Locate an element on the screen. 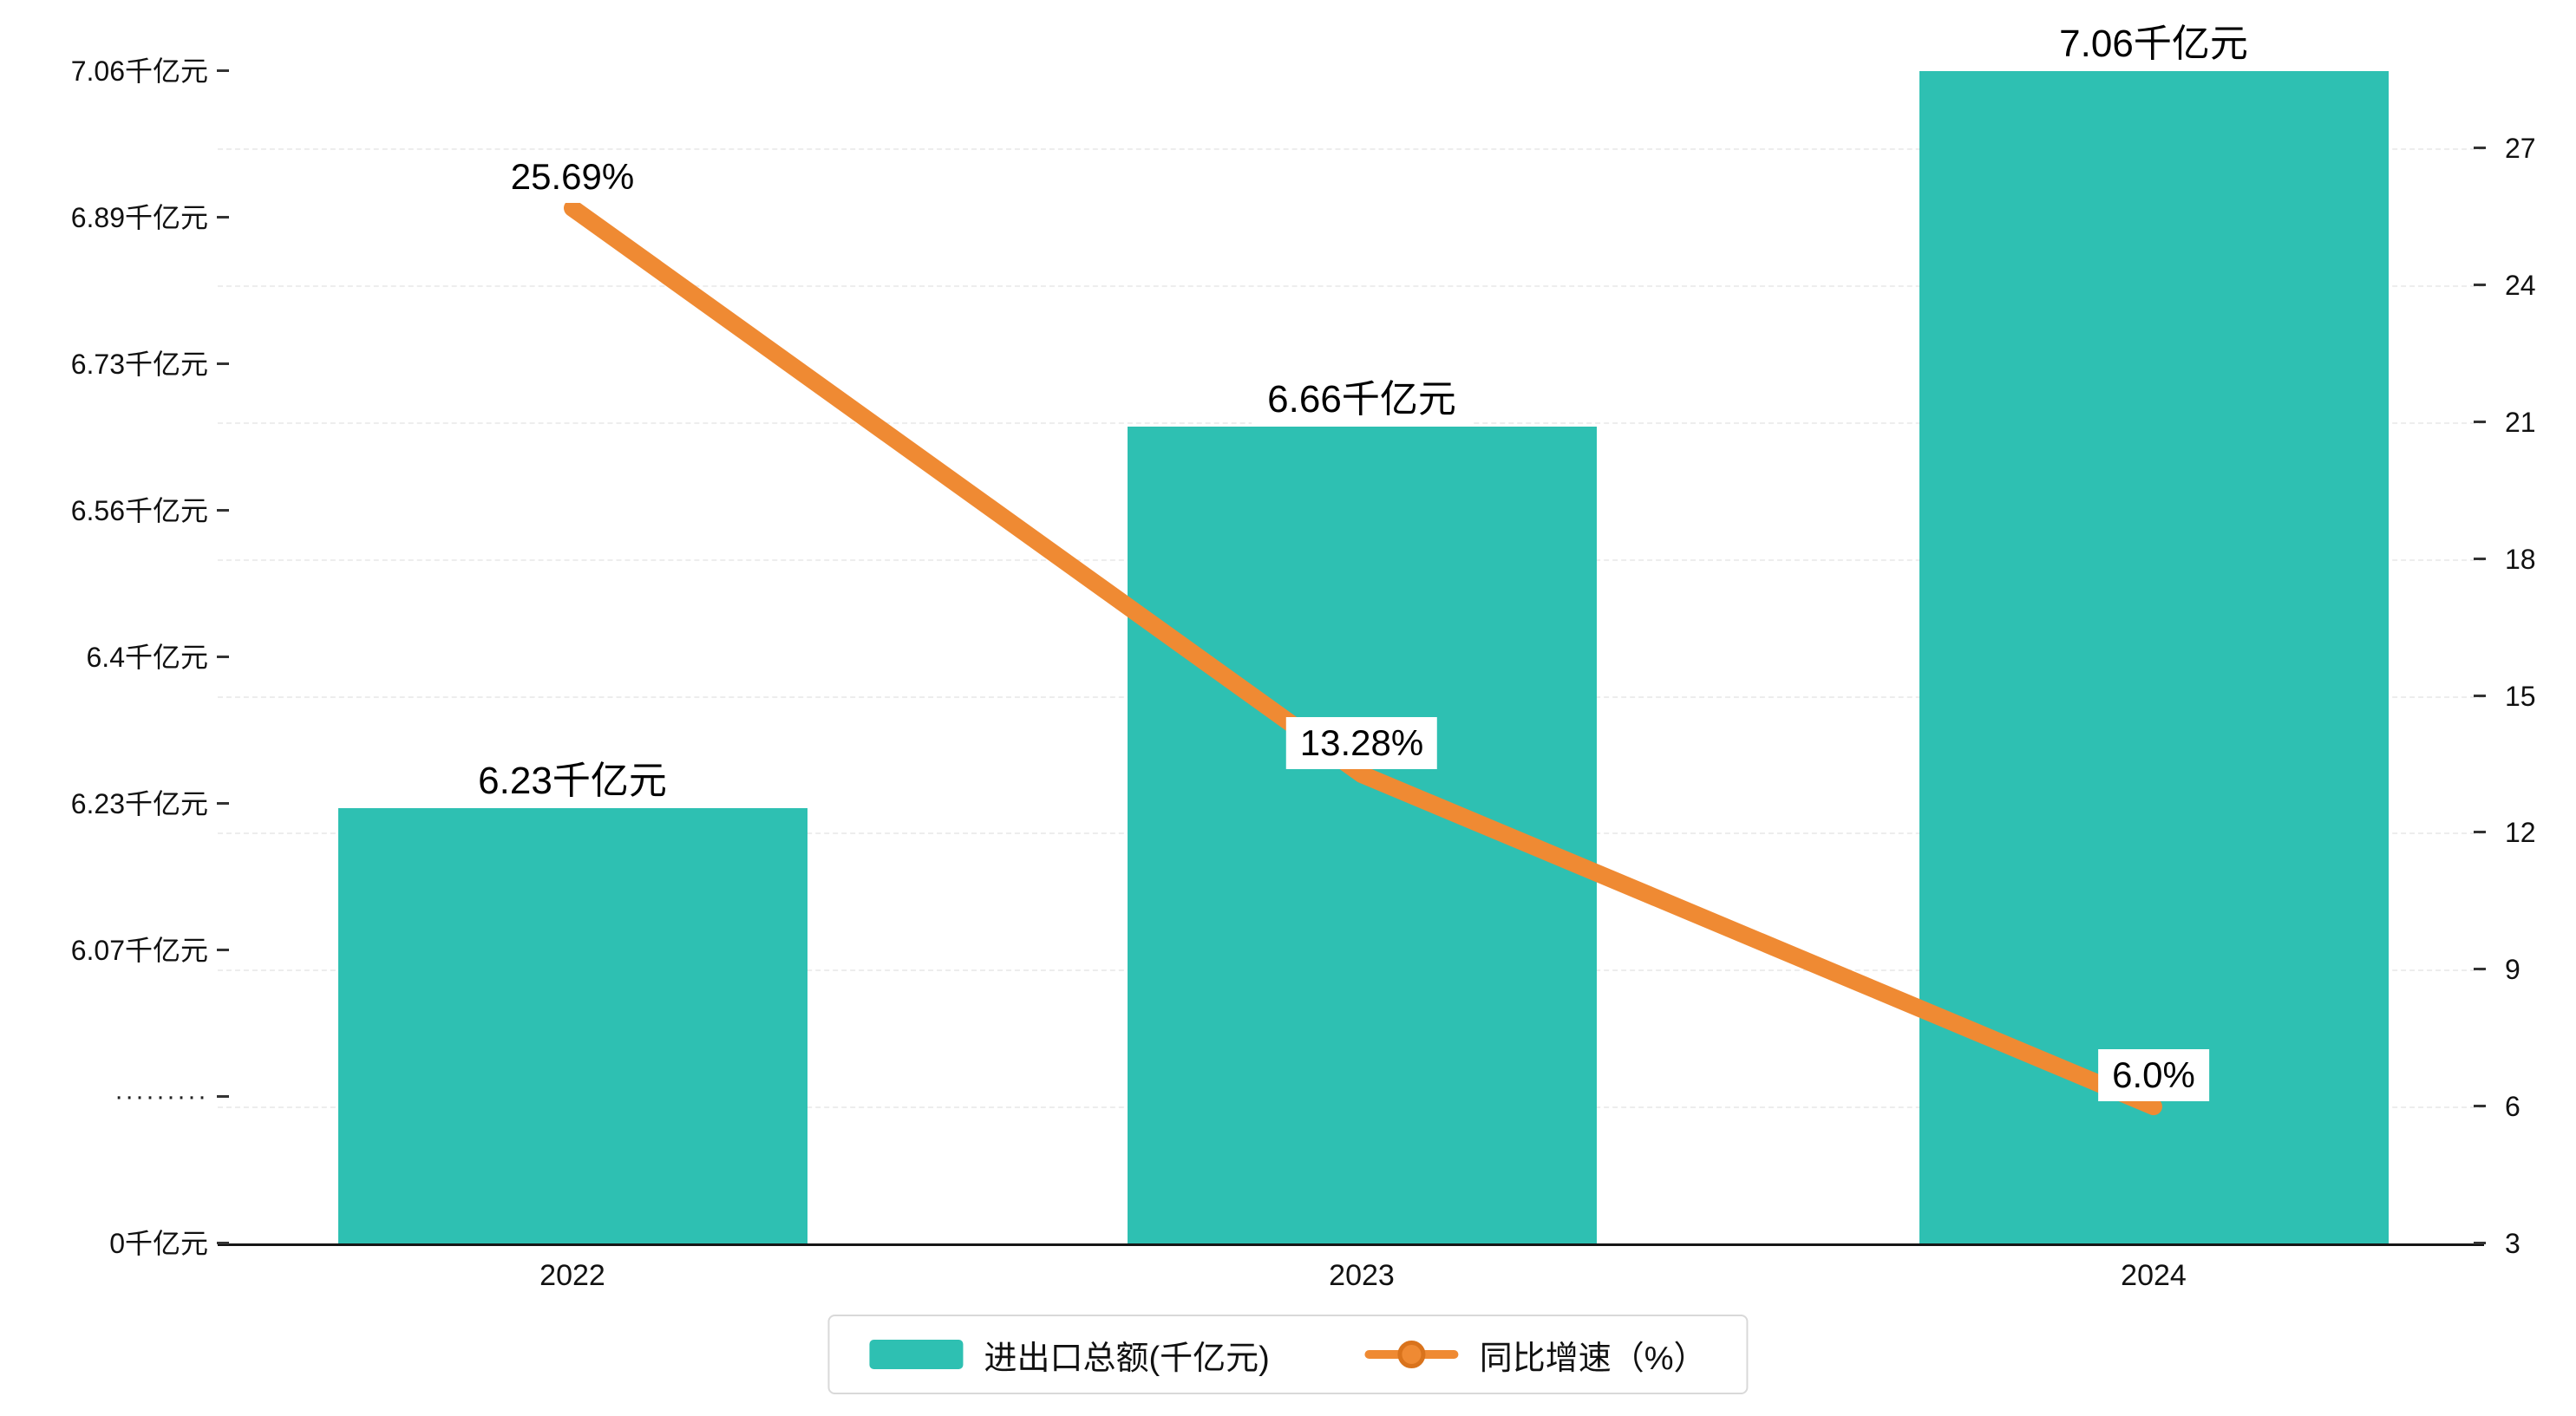 The image size is (2576, 1416). x-axis-tick-label: 2022 is located at coordinates (572, 1276).